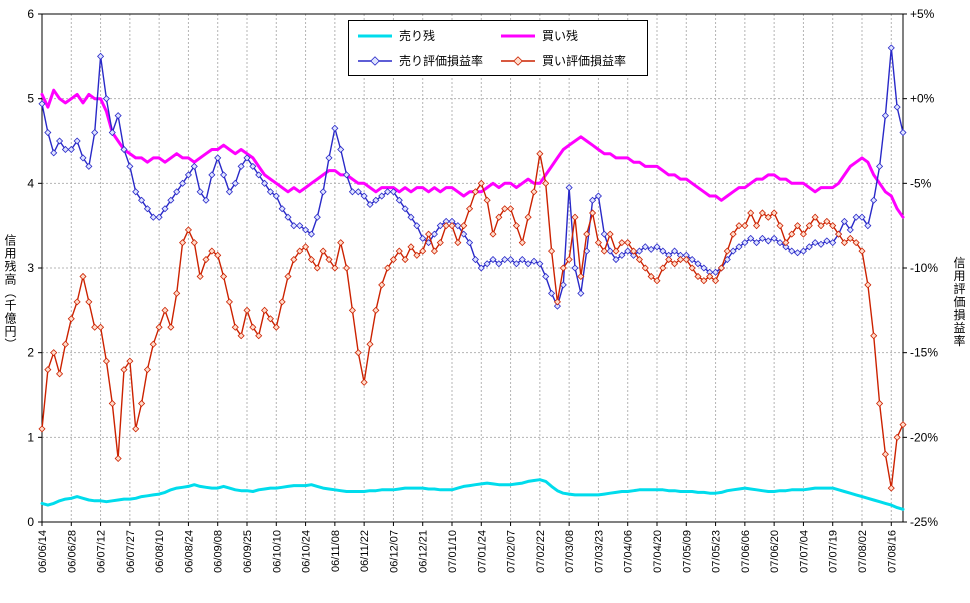 This screenshot has height=603, width=970. Describe the element at coordinates (394, 551) in the screenshot. I see `x-tick-label: 06/12/07` at that location.